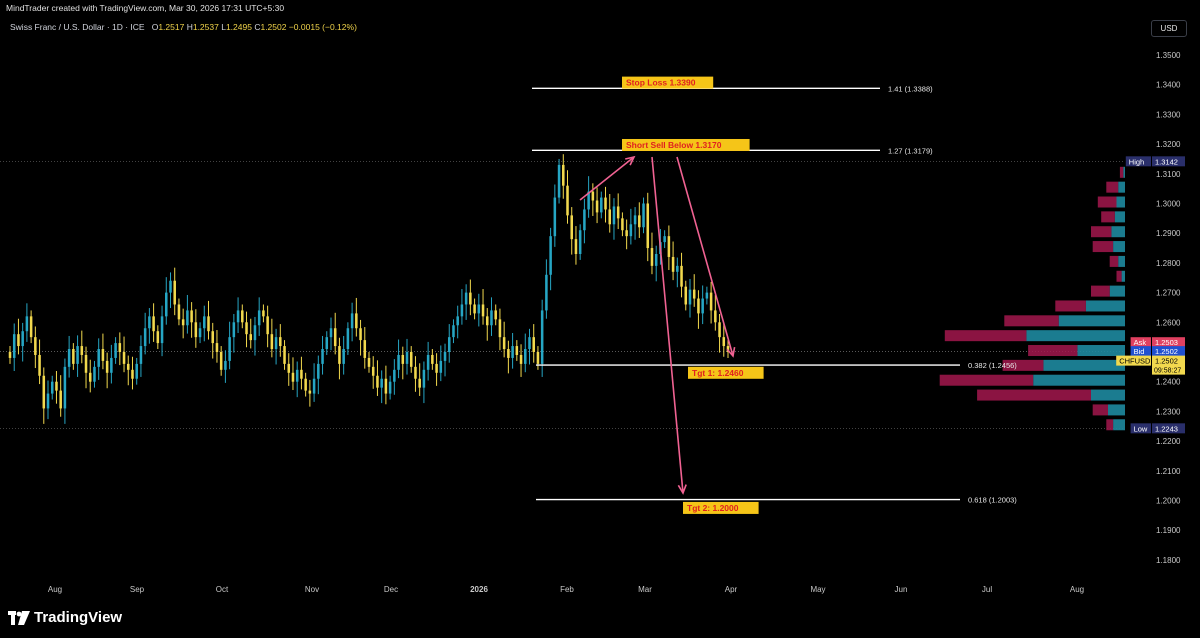  What do you see at coordinates (1168, 322) in the screenshot?
I see `price-tick-label: 1.2600` at bounding box center [1168, 322].